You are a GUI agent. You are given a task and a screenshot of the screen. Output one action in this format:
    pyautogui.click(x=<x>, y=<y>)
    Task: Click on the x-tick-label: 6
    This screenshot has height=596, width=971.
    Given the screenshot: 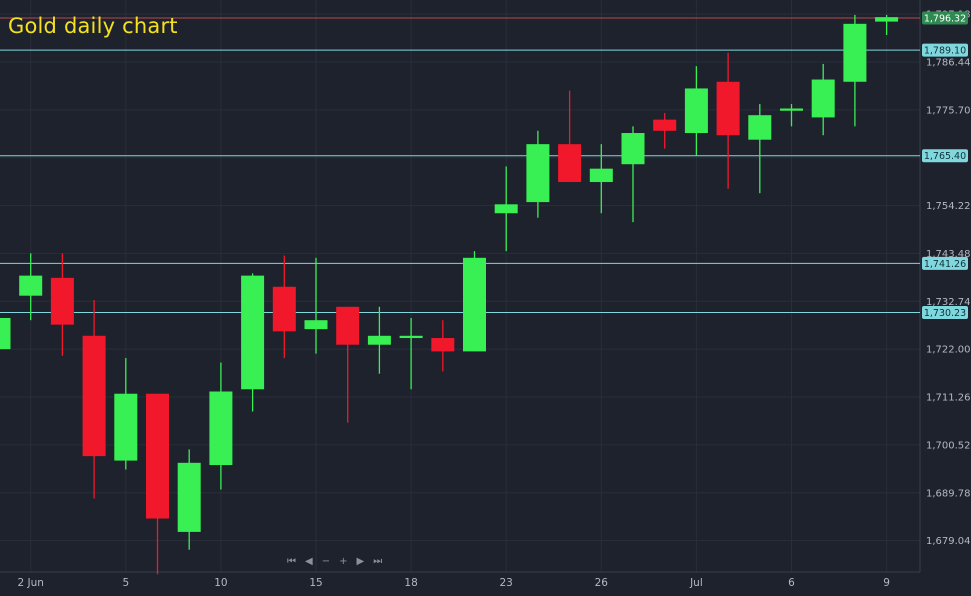 What is the action you would take?
    pyautogui.click(x=791, y=583)
    